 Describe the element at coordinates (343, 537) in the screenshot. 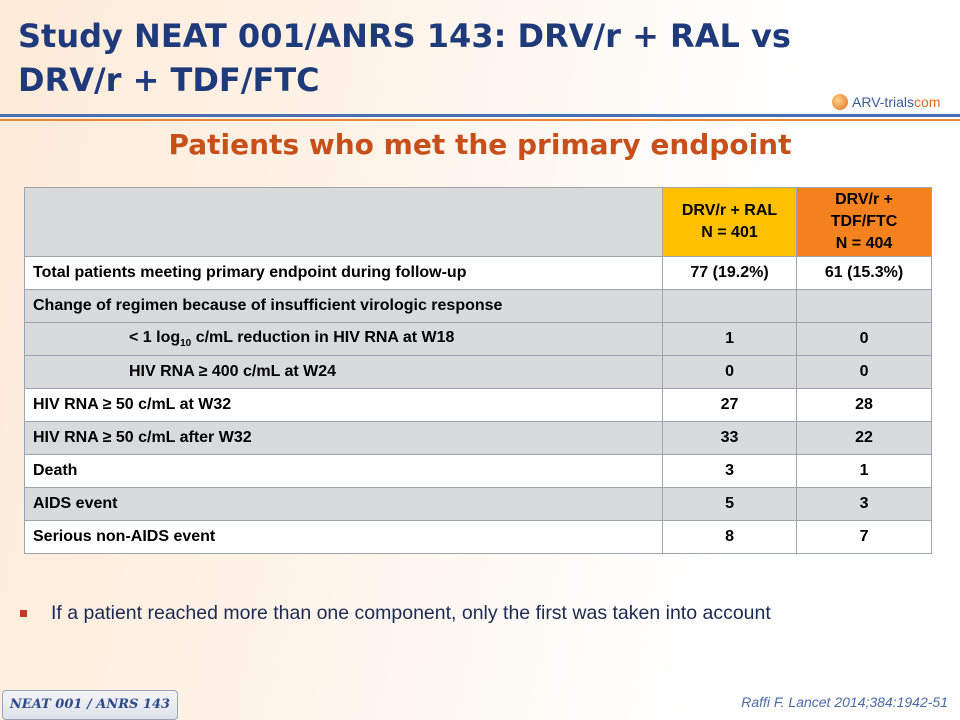

I see `row-label: Serious non-AIDS event` at that location.